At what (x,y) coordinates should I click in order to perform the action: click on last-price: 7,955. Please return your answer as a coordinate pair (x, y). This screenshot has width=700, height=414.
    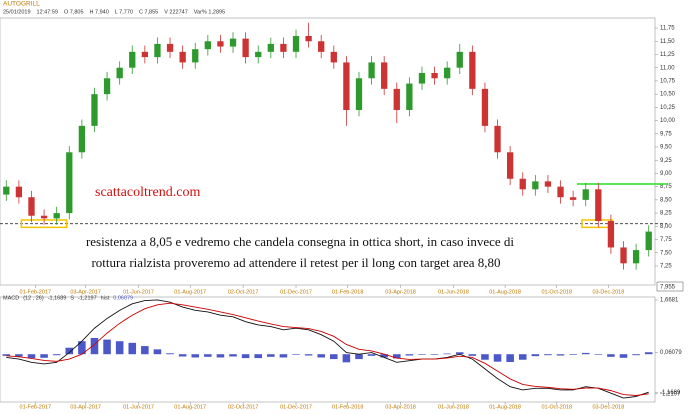
    Looking at the image, I should click on (668, 288).